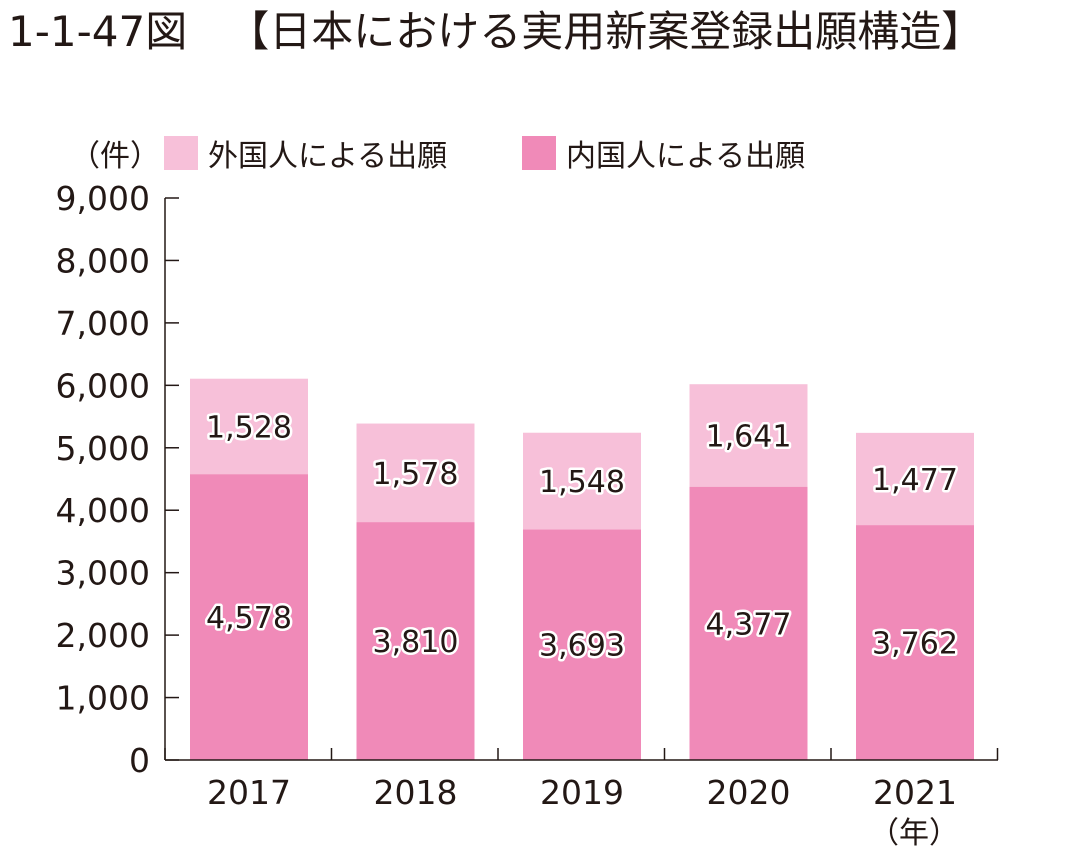 The width and height of the screenshot is (1067, 858). I want to click on bar-2021-foreign, so click(915, 479).